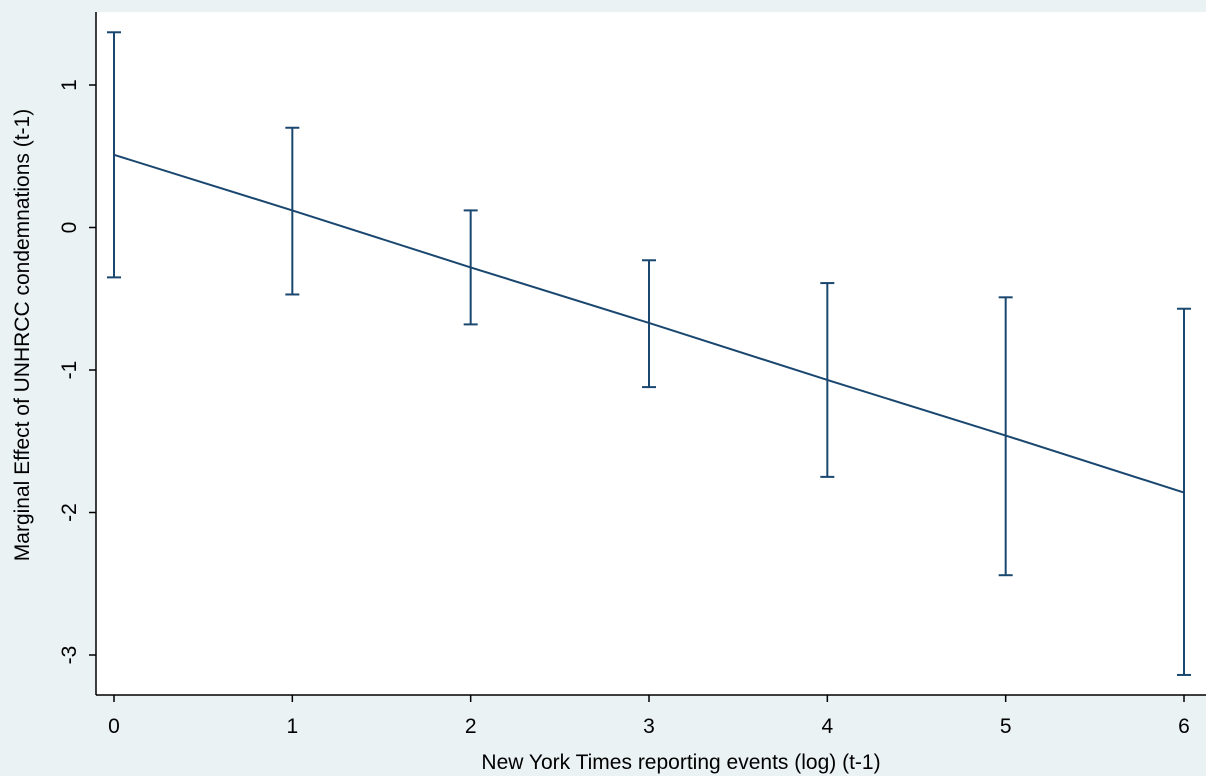 The image size is (1206, 776). Describe the element at coordinates (1006, 726) in the screenshot. I see `x-tick-label: 5` at that location.